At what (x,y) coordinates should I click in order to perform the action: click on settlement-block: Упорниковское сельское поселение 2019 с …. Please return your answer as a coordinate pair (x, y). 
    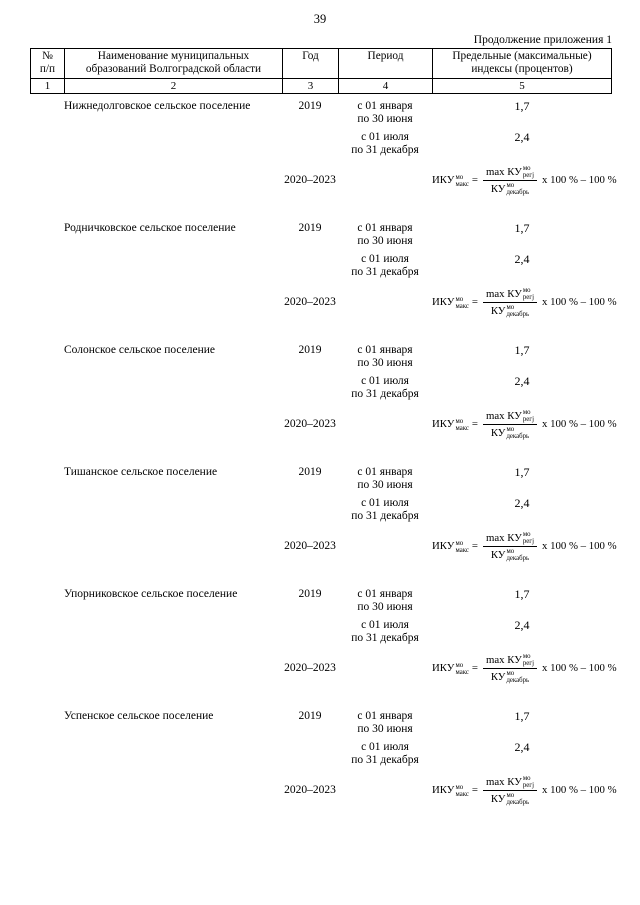
    Looking at the image, I should click on (323, 636).